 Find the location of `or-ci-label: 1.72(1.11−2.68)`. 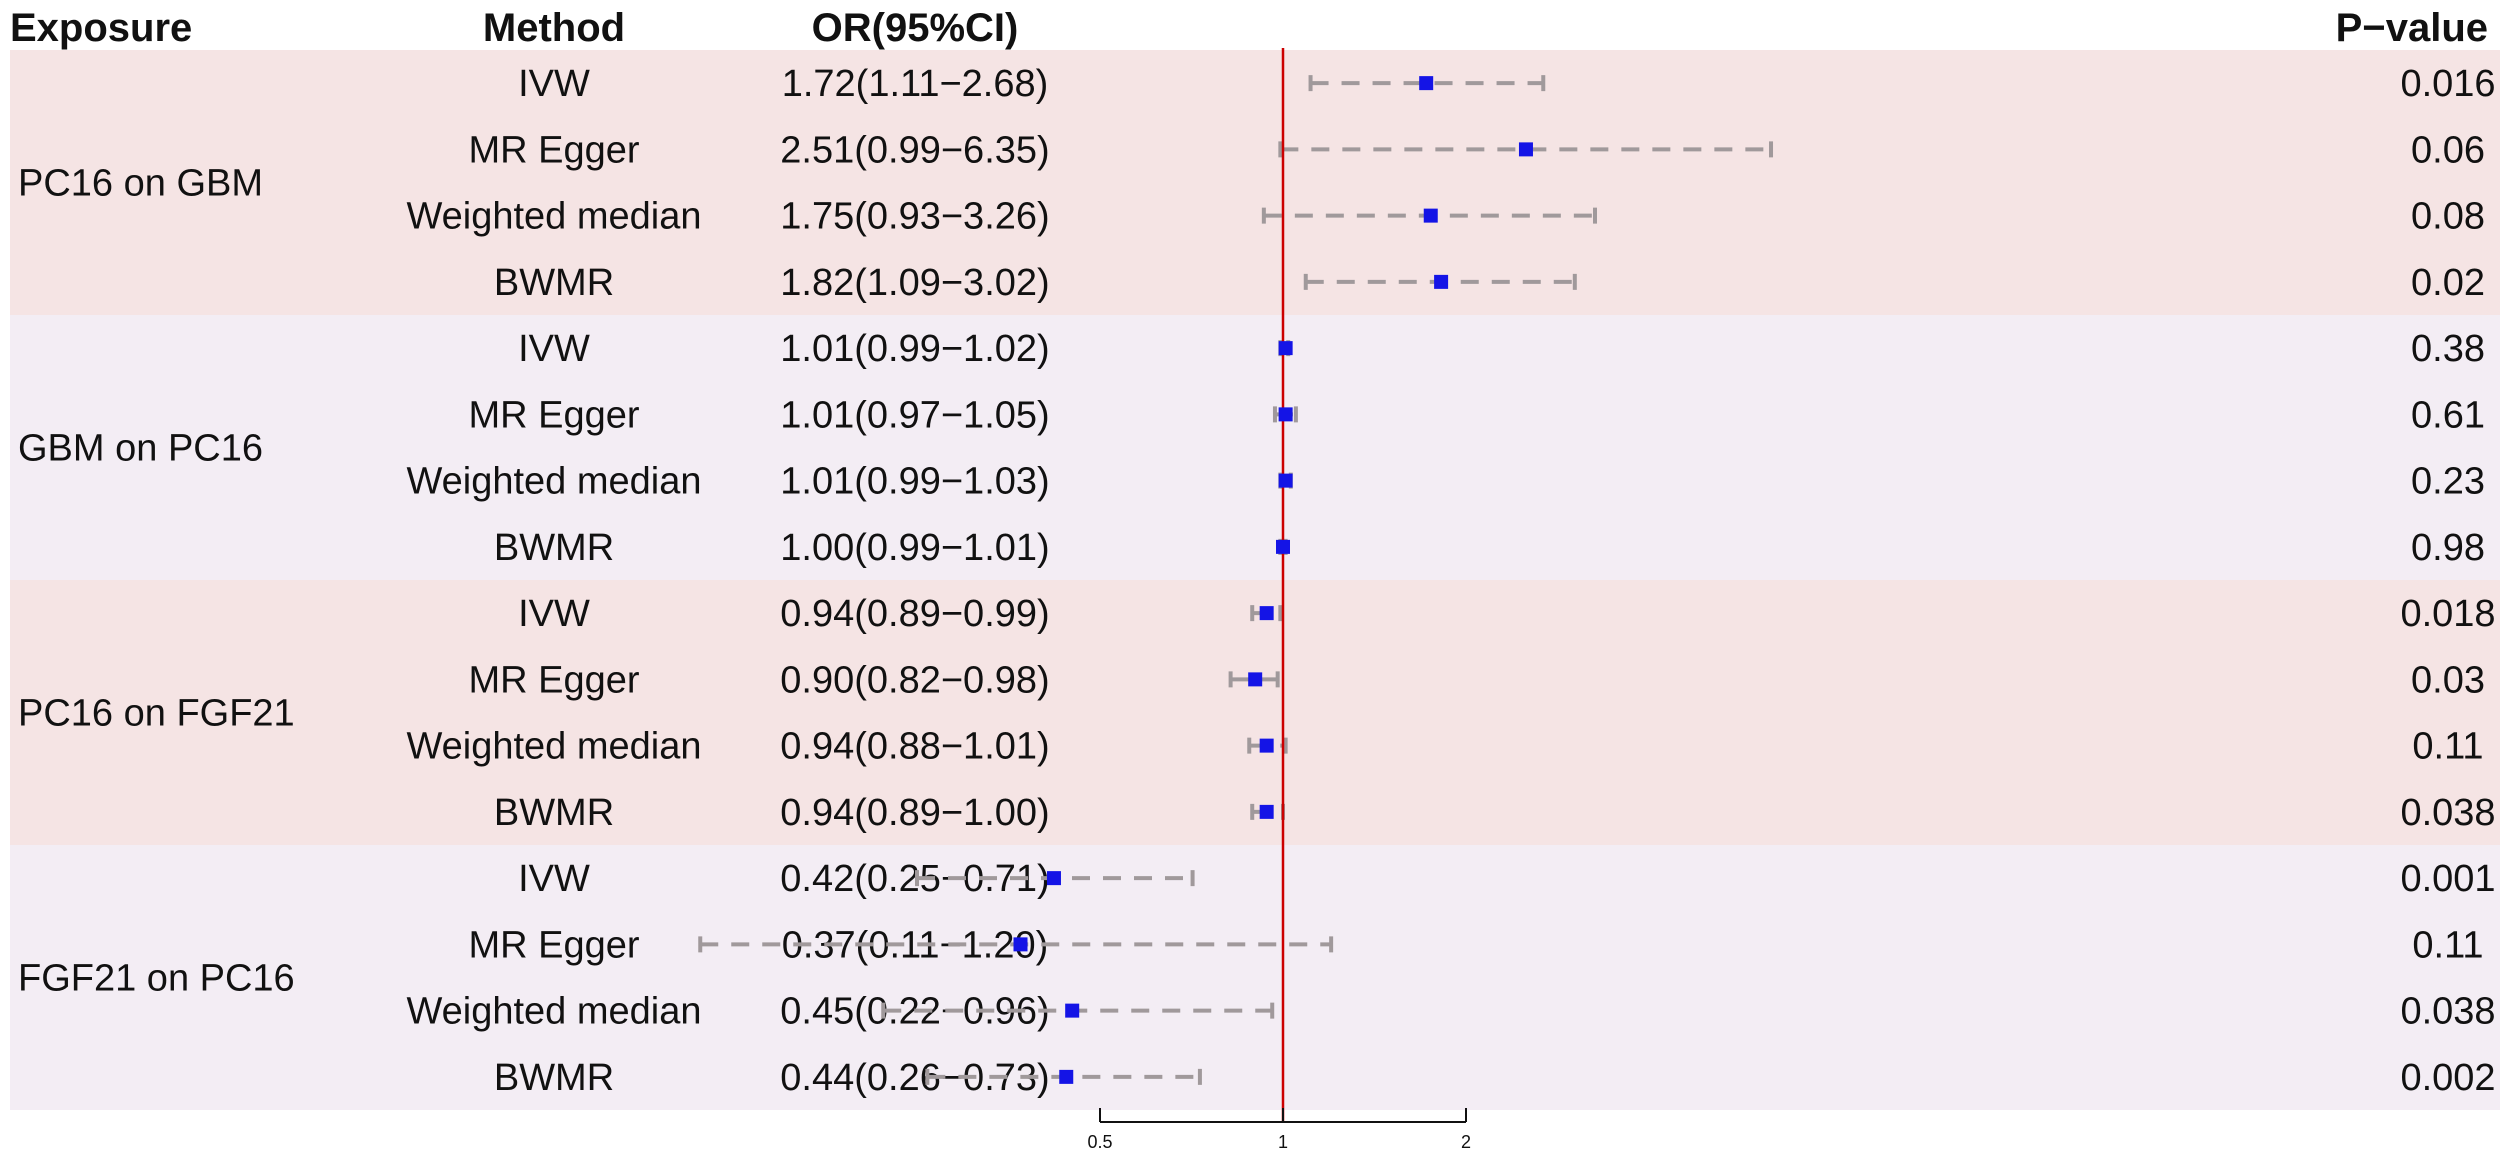

or-ci-label: 1.72(1.11−2.68) is located at coordinates (915, 84).